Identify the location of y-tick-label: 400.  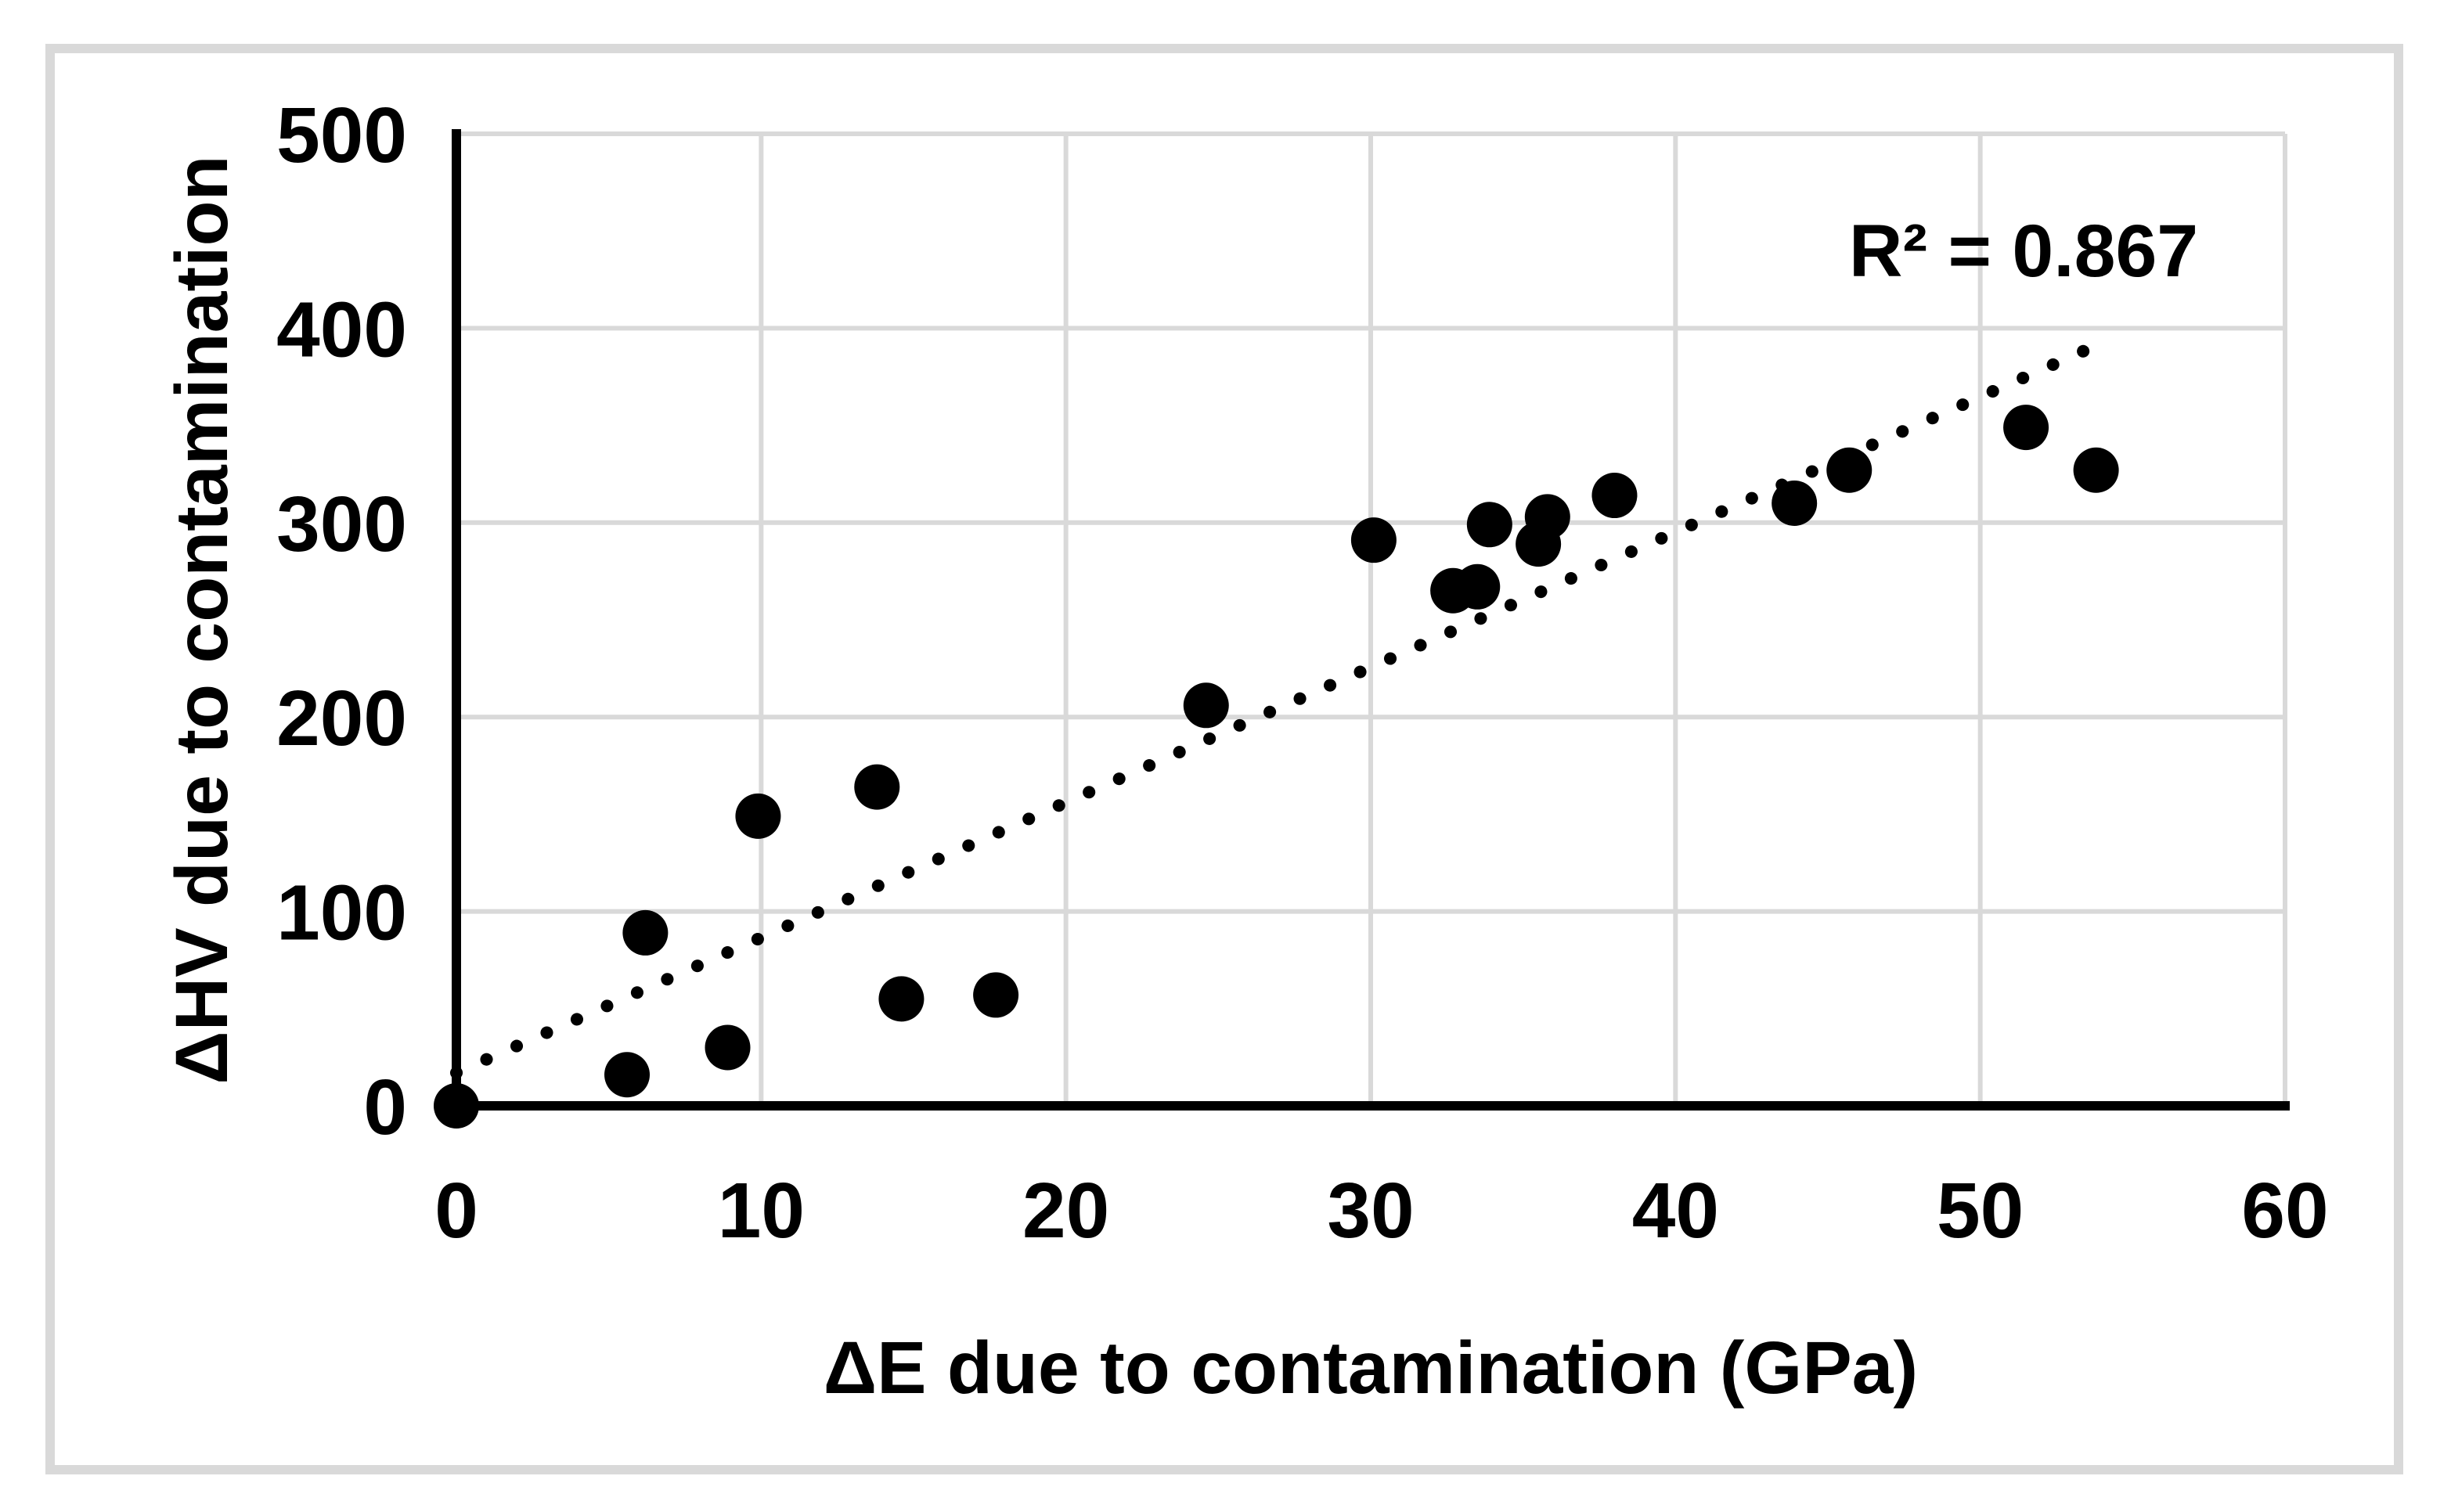
(341, 329).